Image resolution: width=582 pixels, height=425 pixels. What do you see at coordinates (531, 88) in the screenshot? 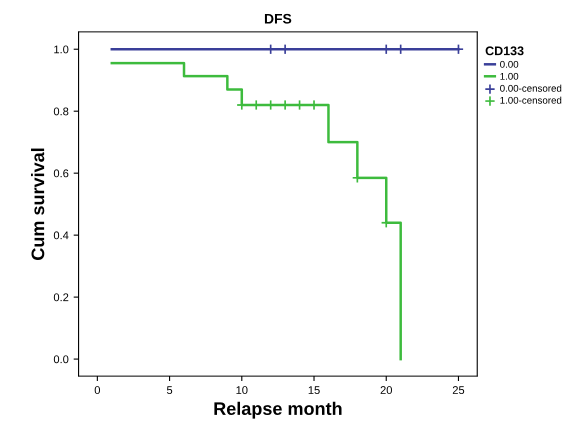
I see `legend-label: 0.00-censored` at bounding box center [531, 88].